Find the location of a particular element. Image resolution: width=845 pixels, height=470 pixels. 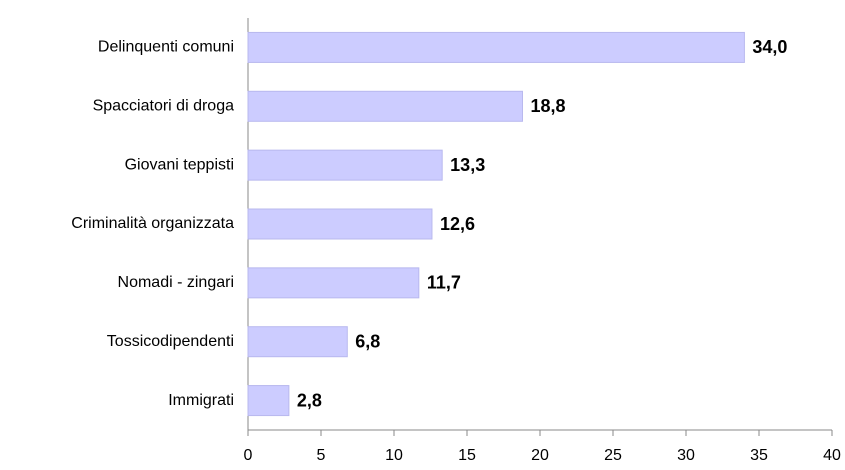

value-label: 18,8 is located at coordinates (547, 106).